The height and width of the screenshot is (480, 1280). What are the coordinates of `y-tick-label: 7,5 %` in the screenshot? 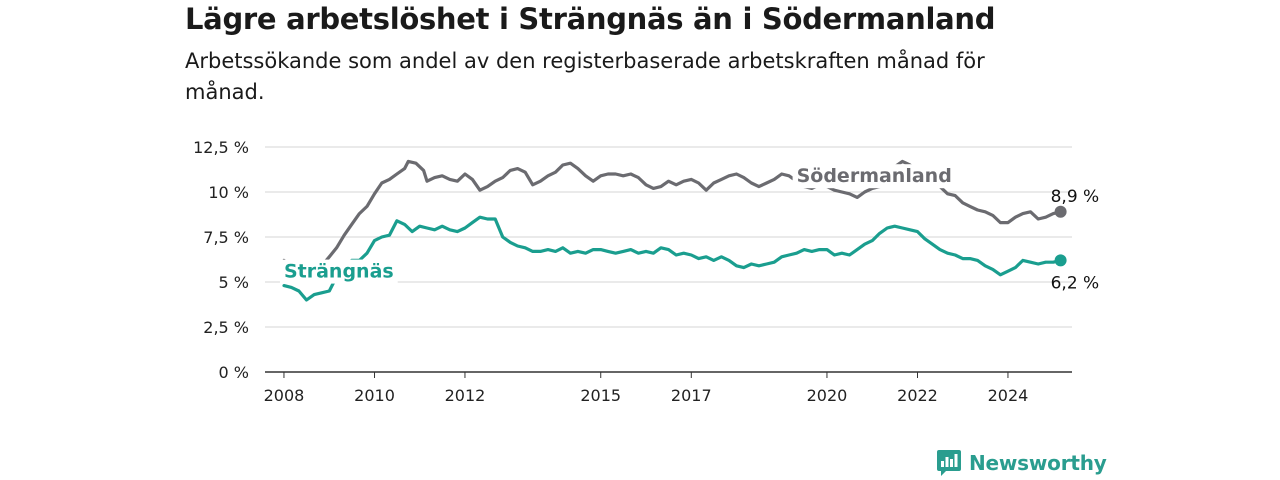 It's located at (226, 237).